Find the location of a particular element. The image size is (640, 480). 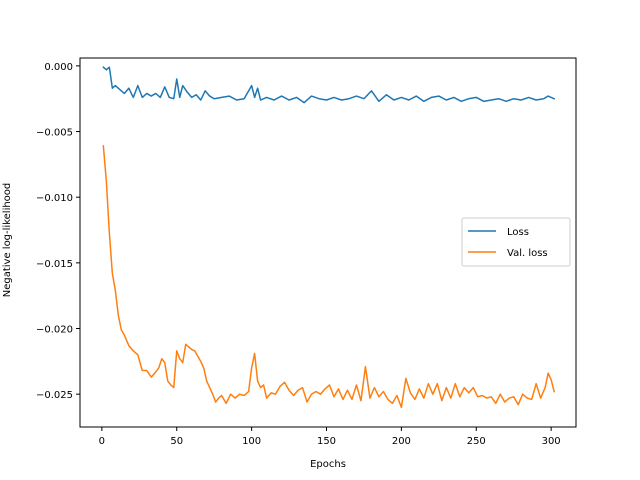

x-tick-label: 300 is located at coordinates (551, 441).